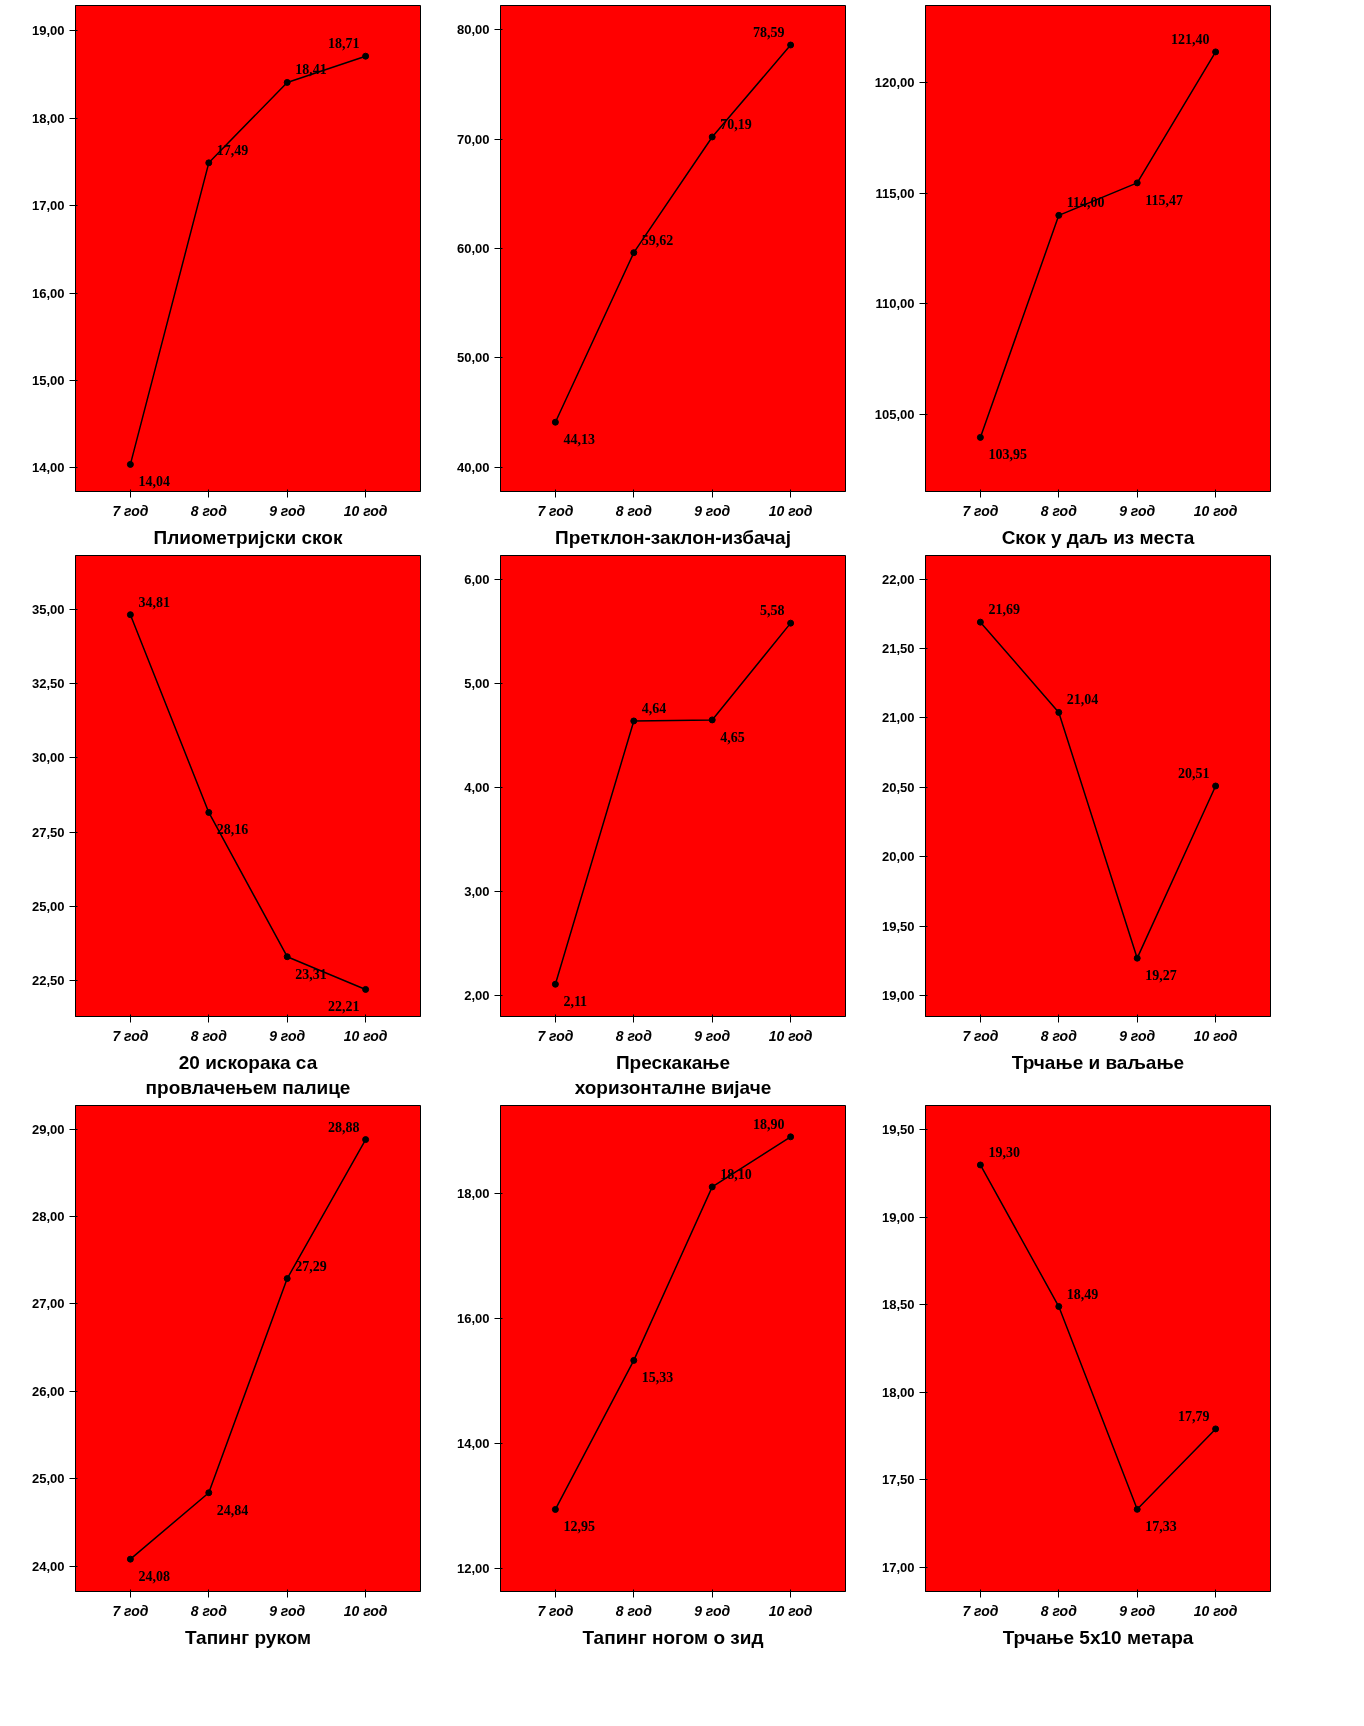  Describe the element at coordinates (48, 609) in the screenshot. I see `y-tick-label: 35,00` at that location.